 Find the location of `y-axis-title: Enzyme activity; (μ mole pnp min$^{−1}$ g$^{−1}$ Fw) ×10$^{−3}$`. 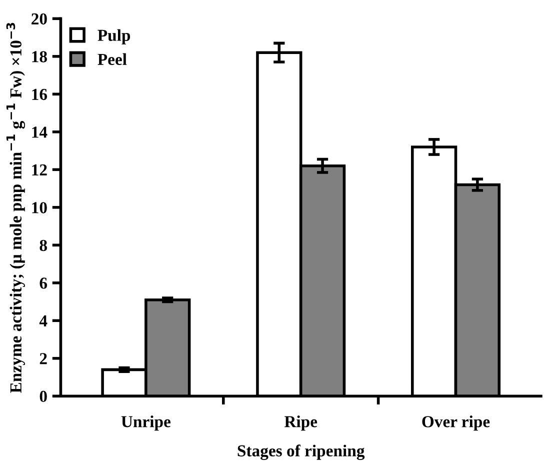

y-axis-title: Enzyme activity; (μ mole pnp min$^{−1}$ g$^{−1}$ Fw) ×10$^{−3}$ is located at coordinates (16, 207).